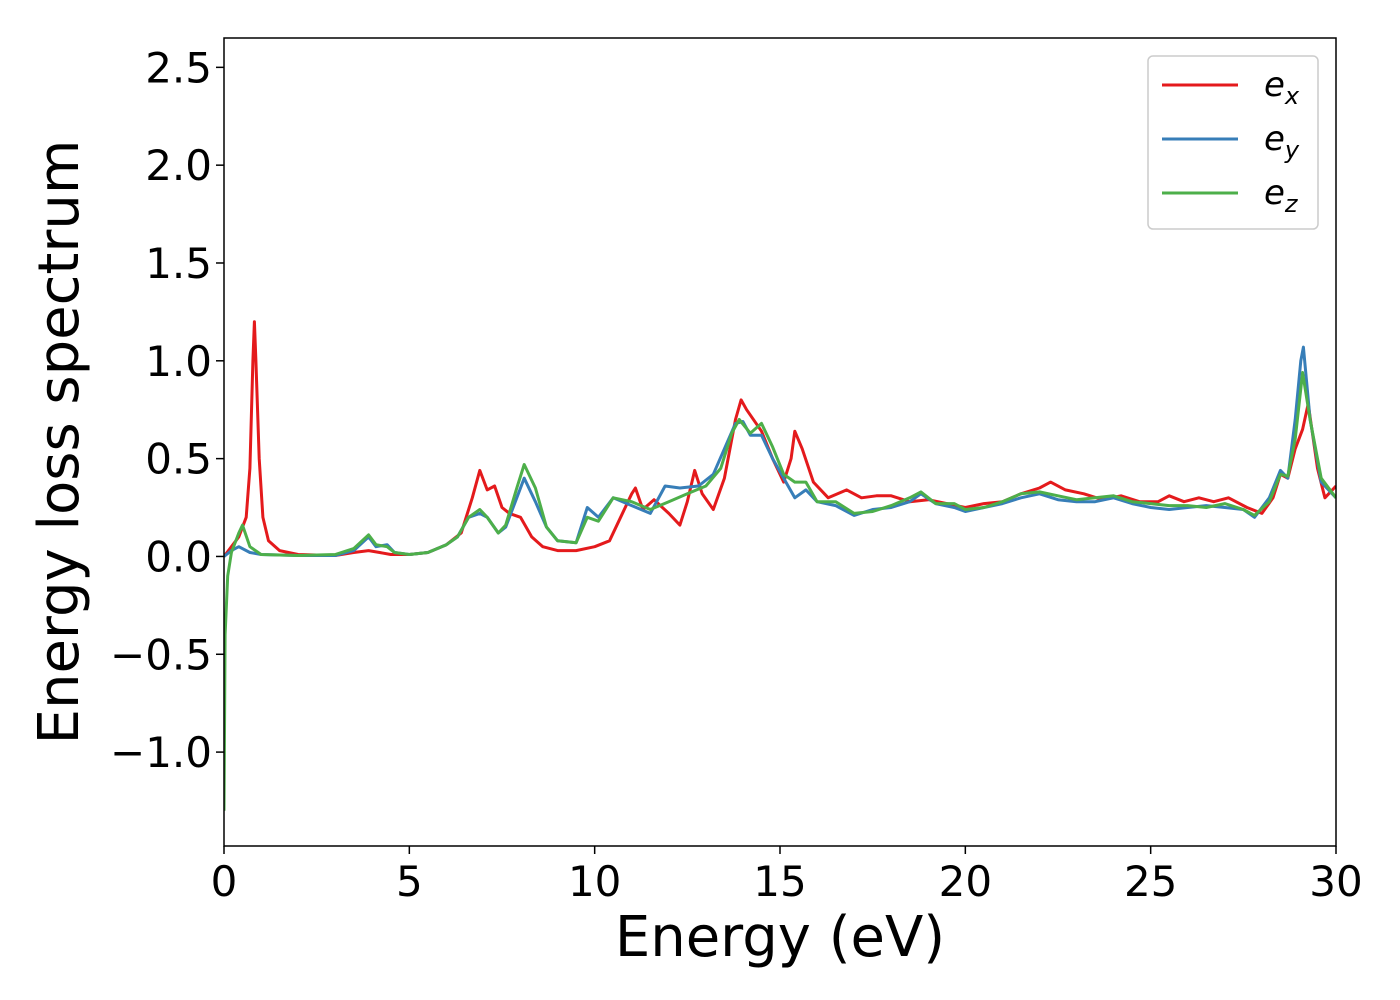  I want to click on y-tick-label: 1.5, so click(178, 263).